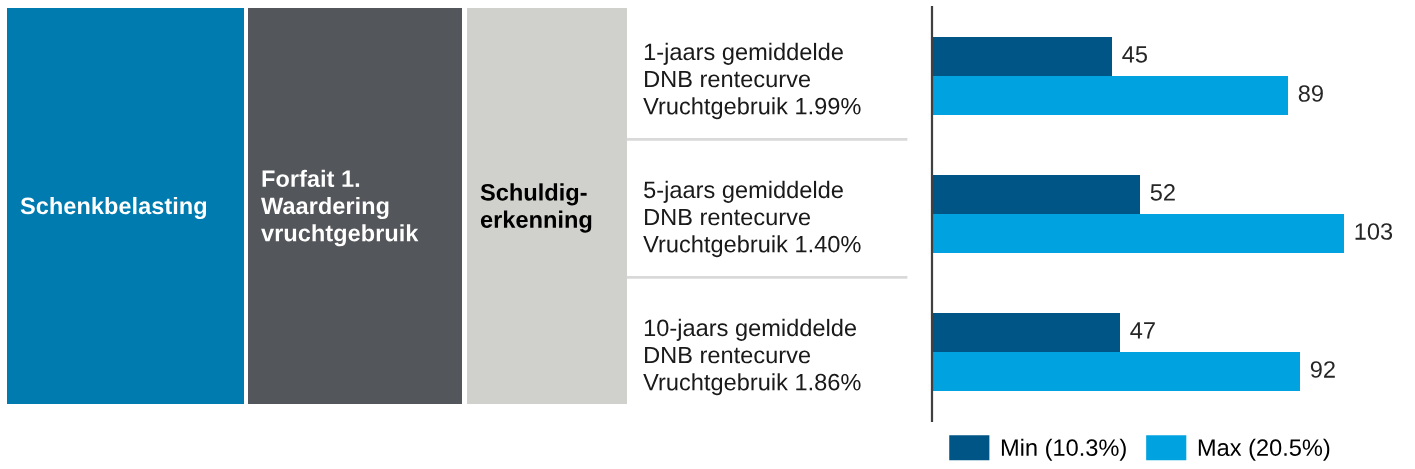  I want to click on y-tick-label: 5-jaars gemiddelde DNB rentecurve Vruchtgebruik 1.40%, so click(752, 219).